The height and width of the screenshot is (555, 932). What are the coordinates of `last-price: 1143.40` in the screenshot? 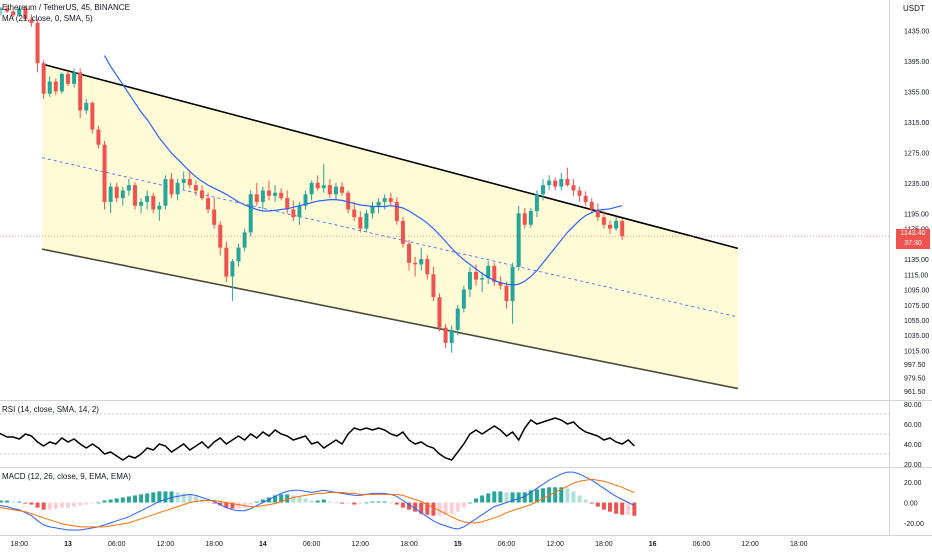 It's located at (913, 233).